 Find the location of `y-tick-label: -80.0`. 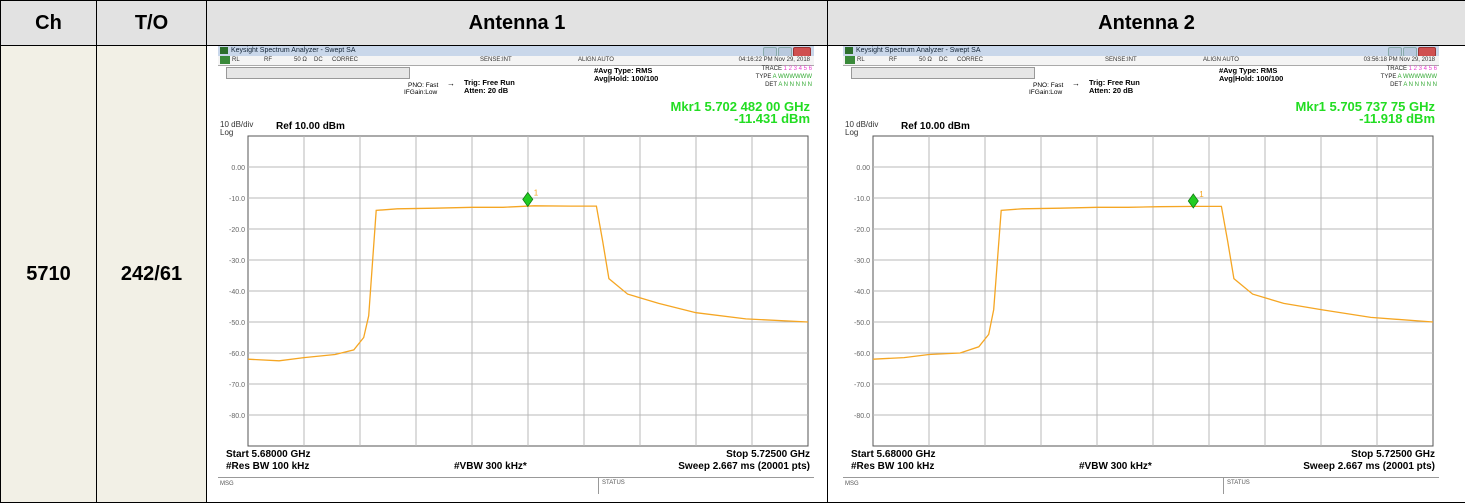

y-tick-label: -80.0 is located at coordinates (862, 416).